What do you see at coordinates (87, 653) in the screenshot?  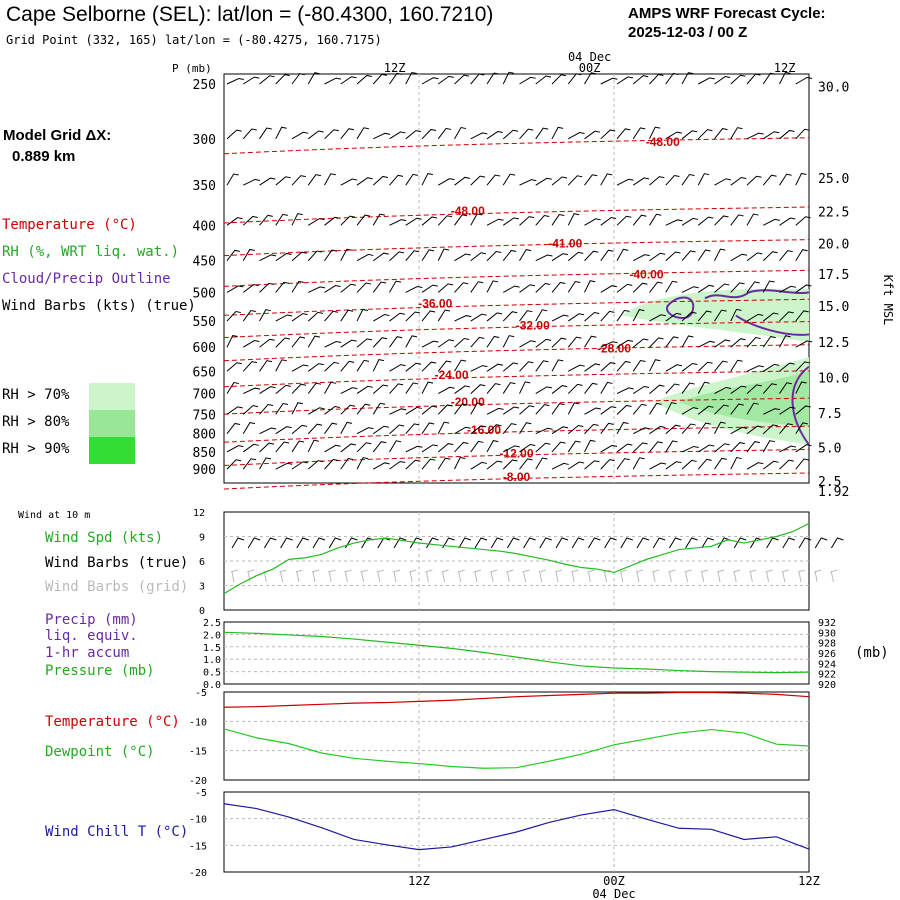 I see `label-precip-accum: 1-hr accum` at bounding box center [87, 653].